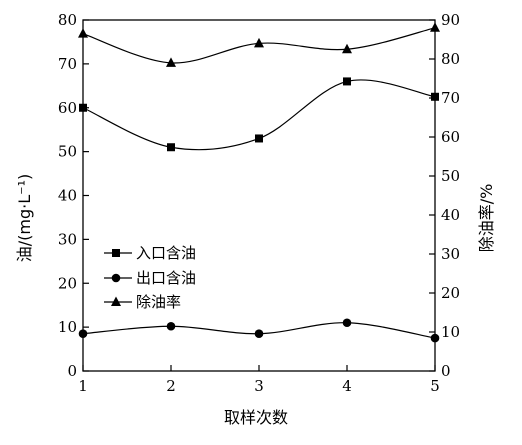  What do you see at coordinates (444, 195) in the screenshot?
I see `right-axis-ticks: 0 10 20 30 40 50 60 70 80 90` at bounding box center [444, 195].